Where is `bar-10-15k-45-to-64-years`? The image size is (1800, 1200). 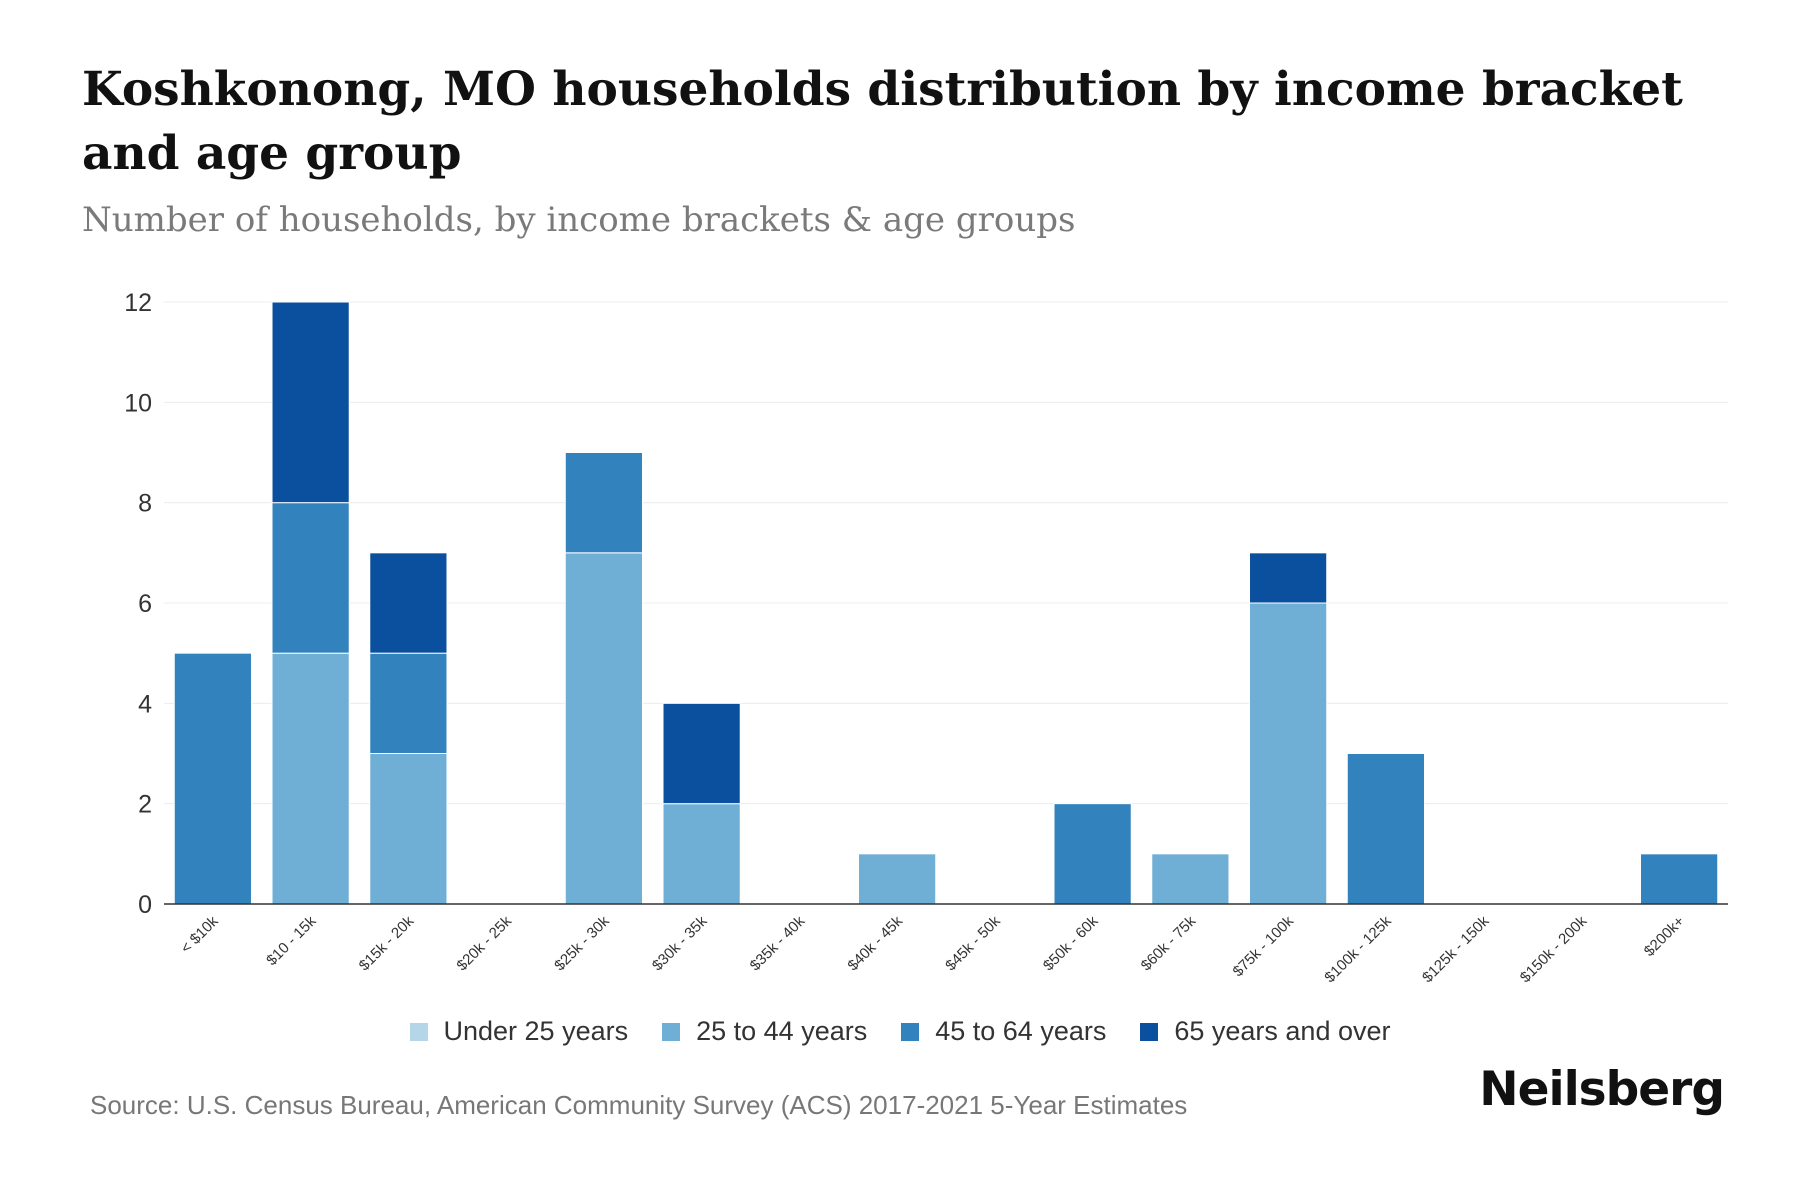
bar-10-15k-45-to-64-years is located at coordinates (310, 578).